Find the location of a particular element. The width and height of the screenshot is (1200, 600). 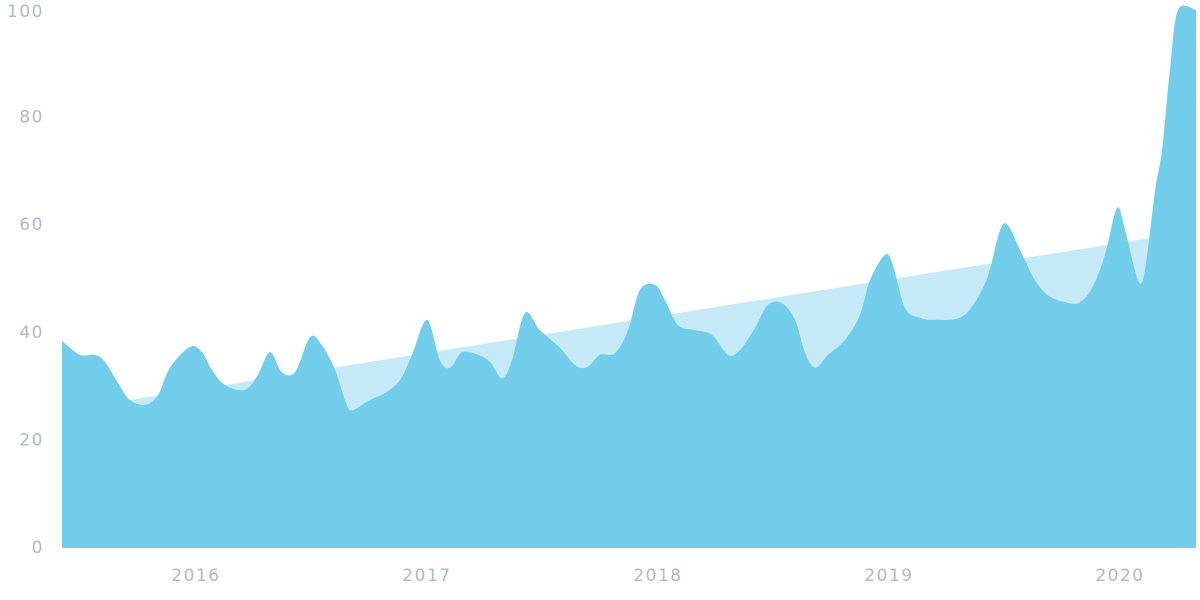

x-tick-label: 2020 is located at coordinates (1119, 576).